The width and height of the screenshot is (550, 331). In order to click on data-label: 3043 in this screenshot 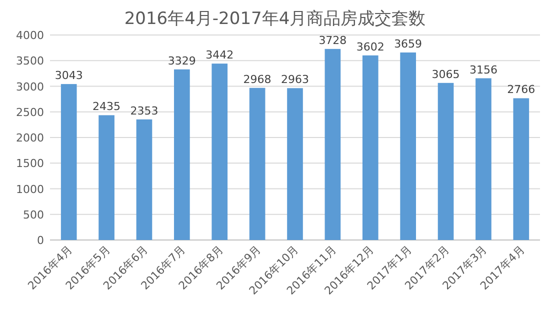, I will do `click(68, 75)`.